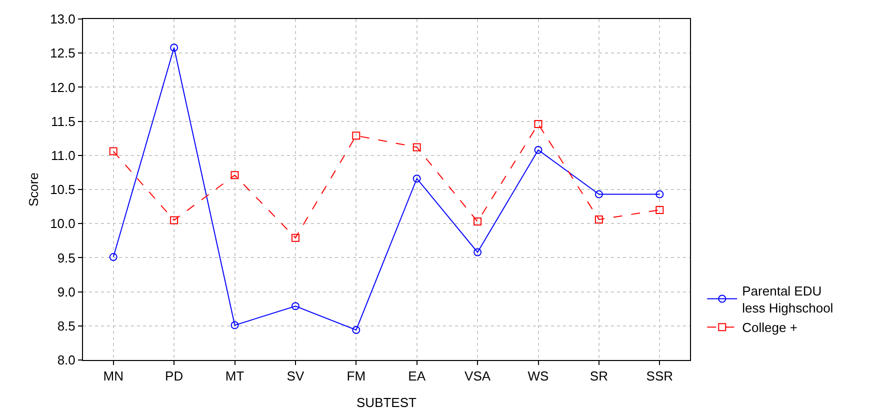 The height and width of the screenshot is (420, 883). I want to click on y-tick-label: 11.0, so click(63, 155).